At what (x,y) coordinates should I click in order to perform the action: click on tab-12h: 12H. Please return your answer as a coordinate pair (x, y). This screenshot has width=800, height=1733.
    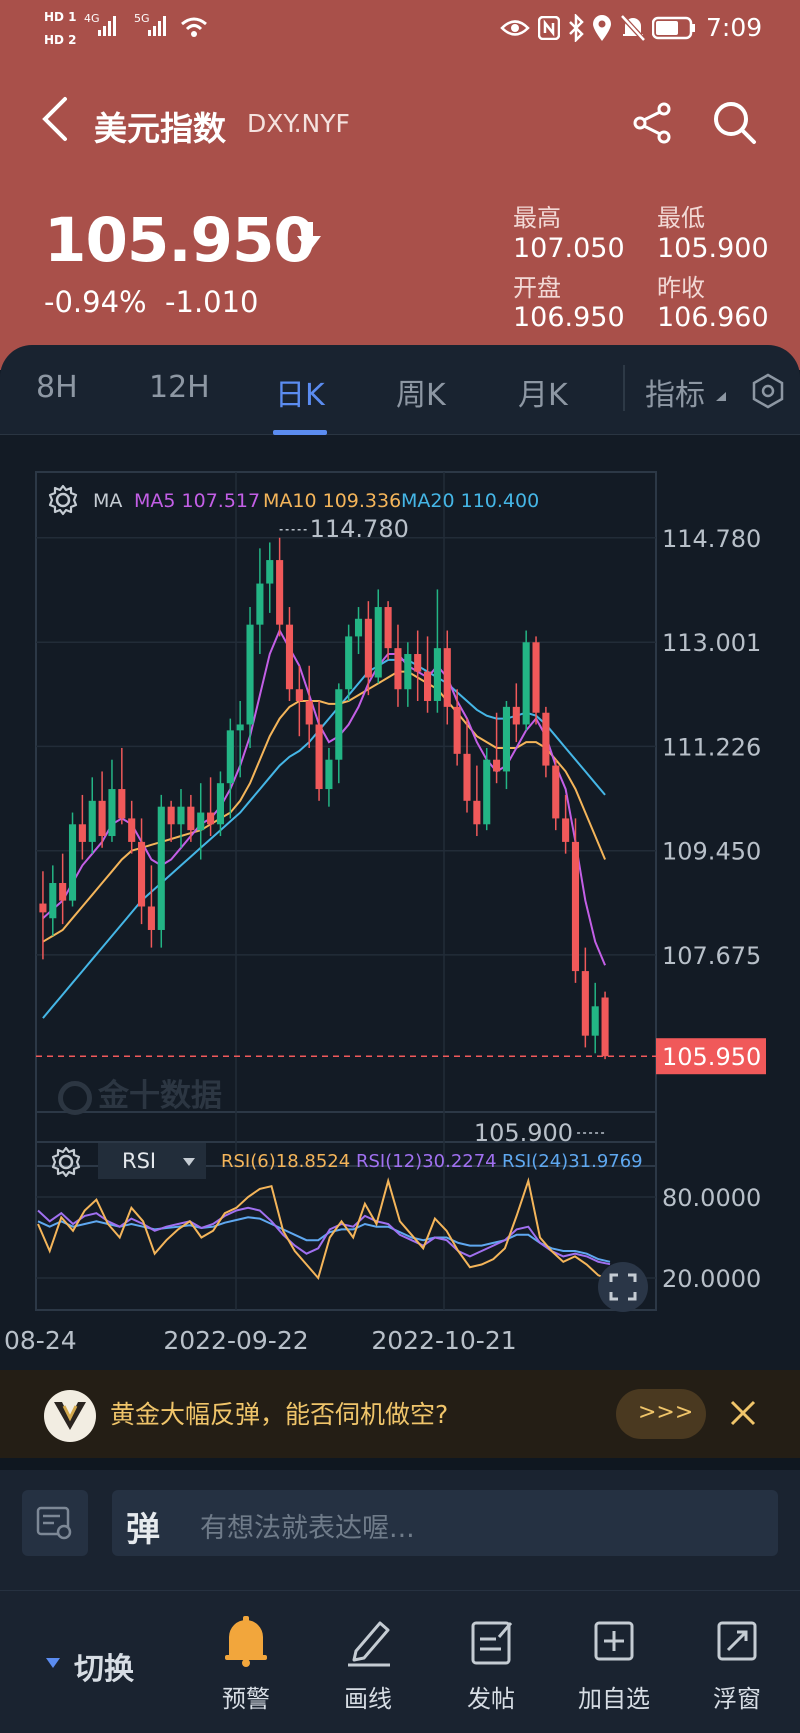
    Looking at the image, I should click on (179, 387).